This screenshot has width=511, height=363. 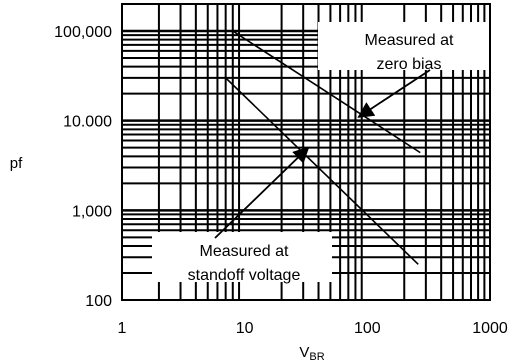 I want to click on x-tick-label: 1, so click(x=122, y=328).